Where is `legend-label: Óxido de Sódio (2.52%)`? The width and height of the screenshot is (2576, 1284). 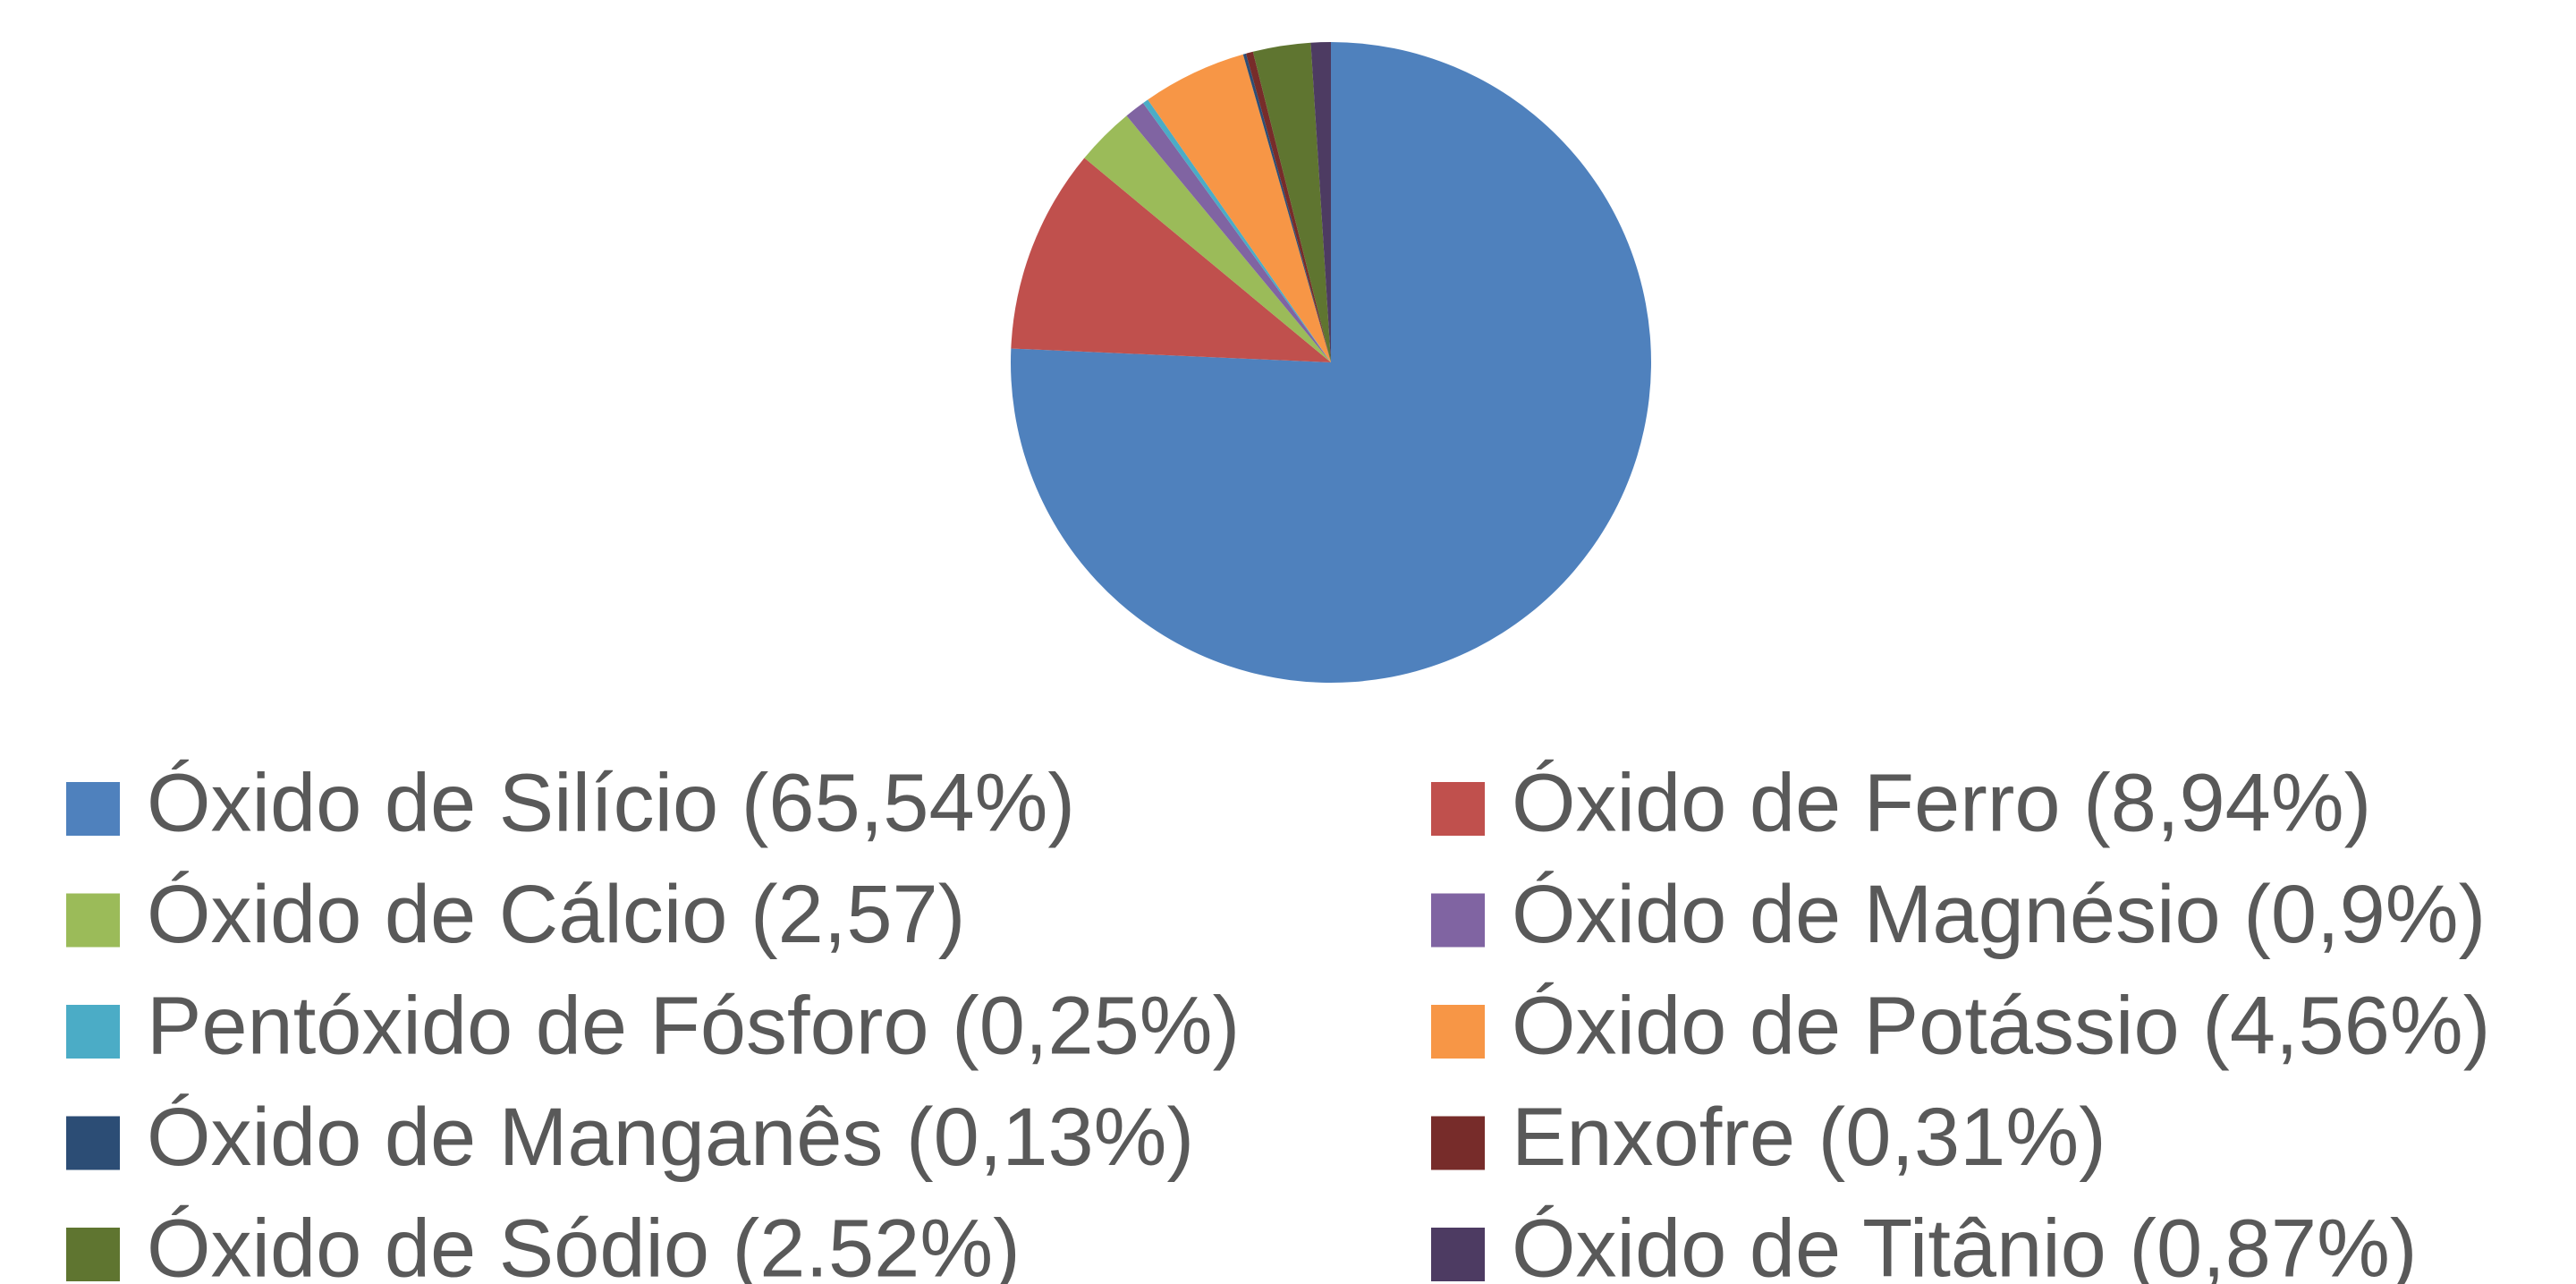 legend-label: Óxido de Sódio (2.52%) is located at coordinates (584, 1243).